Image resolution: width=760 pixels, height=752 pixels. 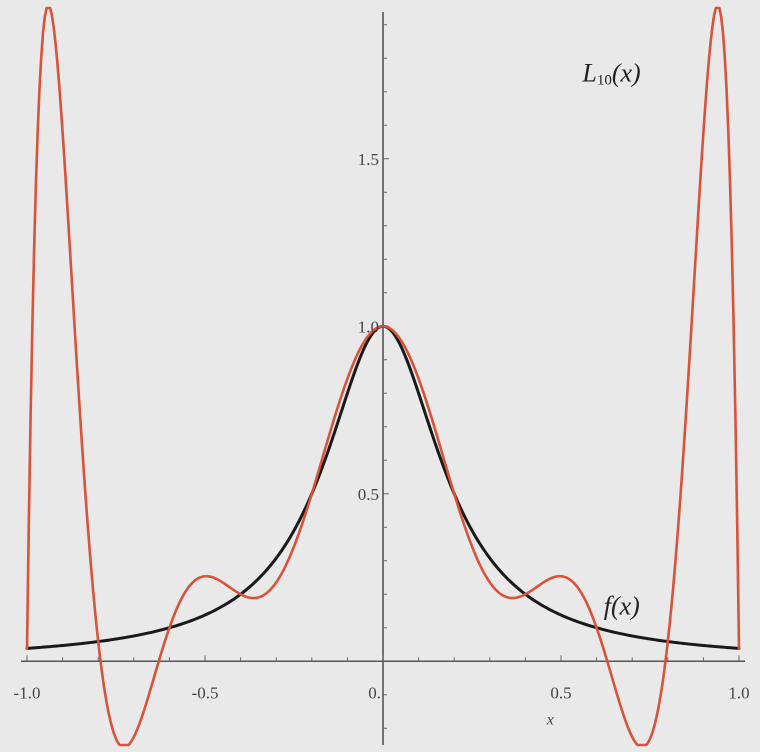 What do you see at coordinates (368, 326) in the screenshot?
I see `y-tick-label: 1.0` at bounding box center [368, 326].